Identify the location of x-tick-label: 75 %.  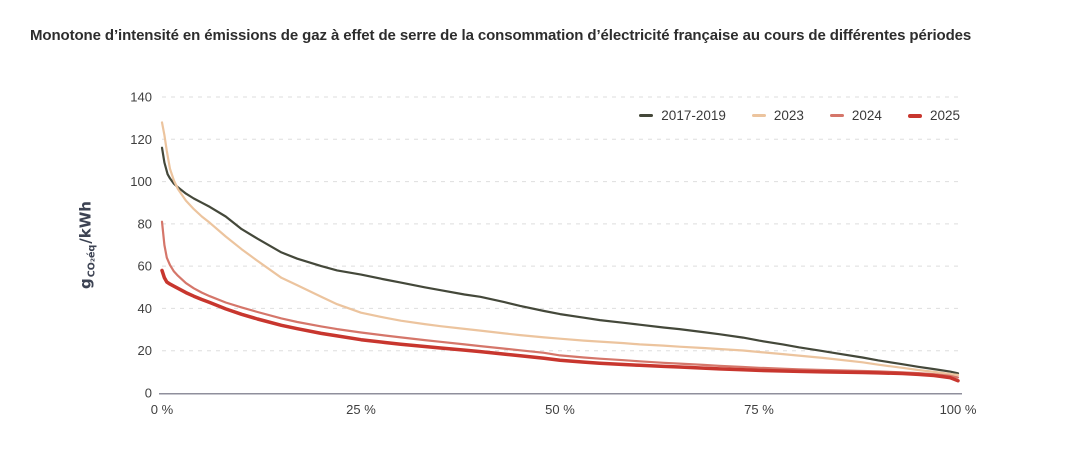
(759, 409).